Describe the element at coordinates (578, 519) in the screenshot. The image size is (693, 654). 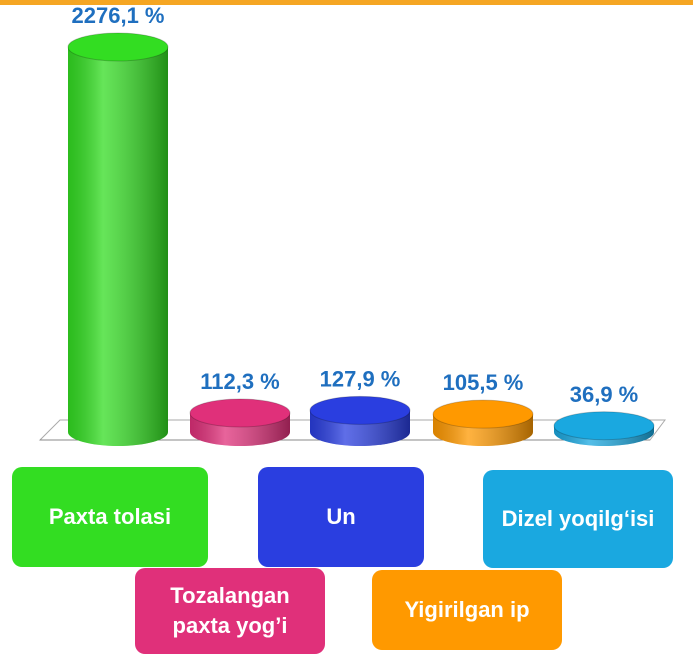
I see `category-box: Dizel yoqilg‘isi` at that location.